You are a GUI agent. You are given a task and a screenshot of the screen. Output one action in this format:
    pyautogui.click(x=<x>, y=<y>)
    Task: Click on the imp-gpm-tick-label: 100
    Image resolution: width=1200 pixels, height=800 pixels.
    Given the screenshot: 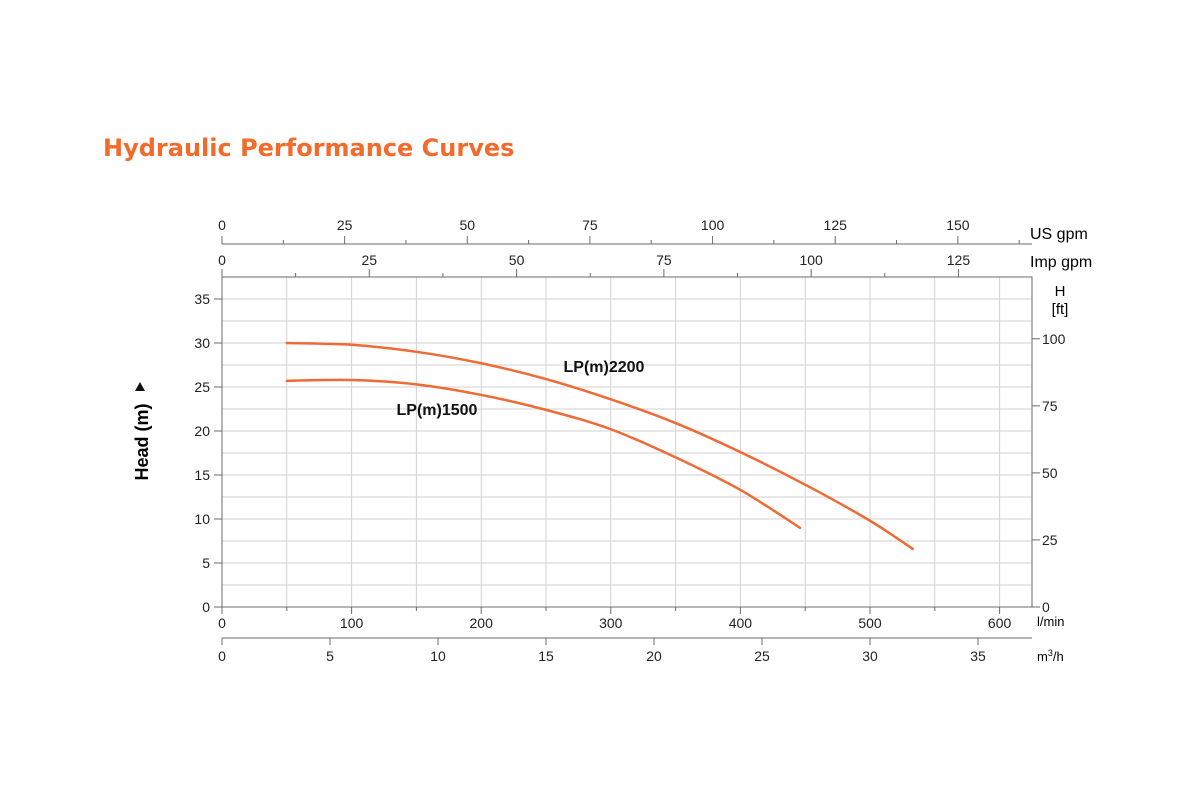 What is the action you would take?
    pyautogui.click(x=811, y=260)
    